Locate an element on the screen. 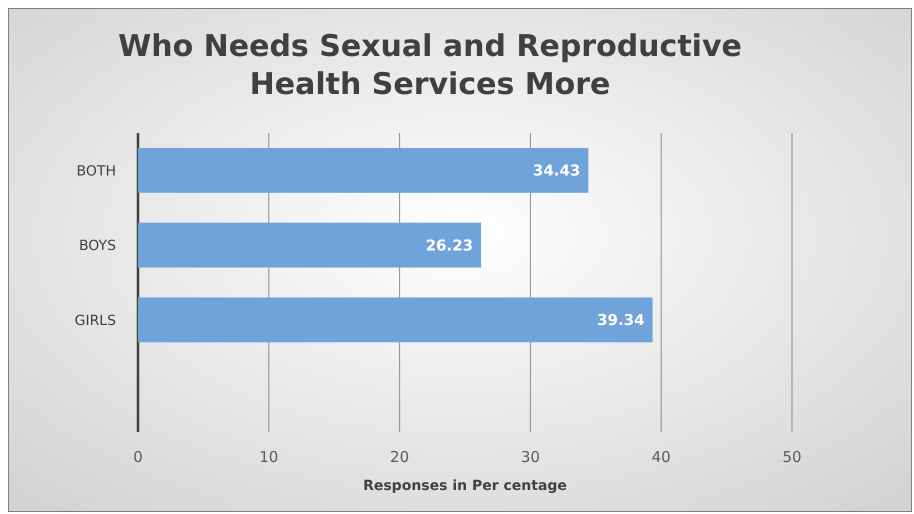  data-label: 34.43 is located at coordinates (556, 171).